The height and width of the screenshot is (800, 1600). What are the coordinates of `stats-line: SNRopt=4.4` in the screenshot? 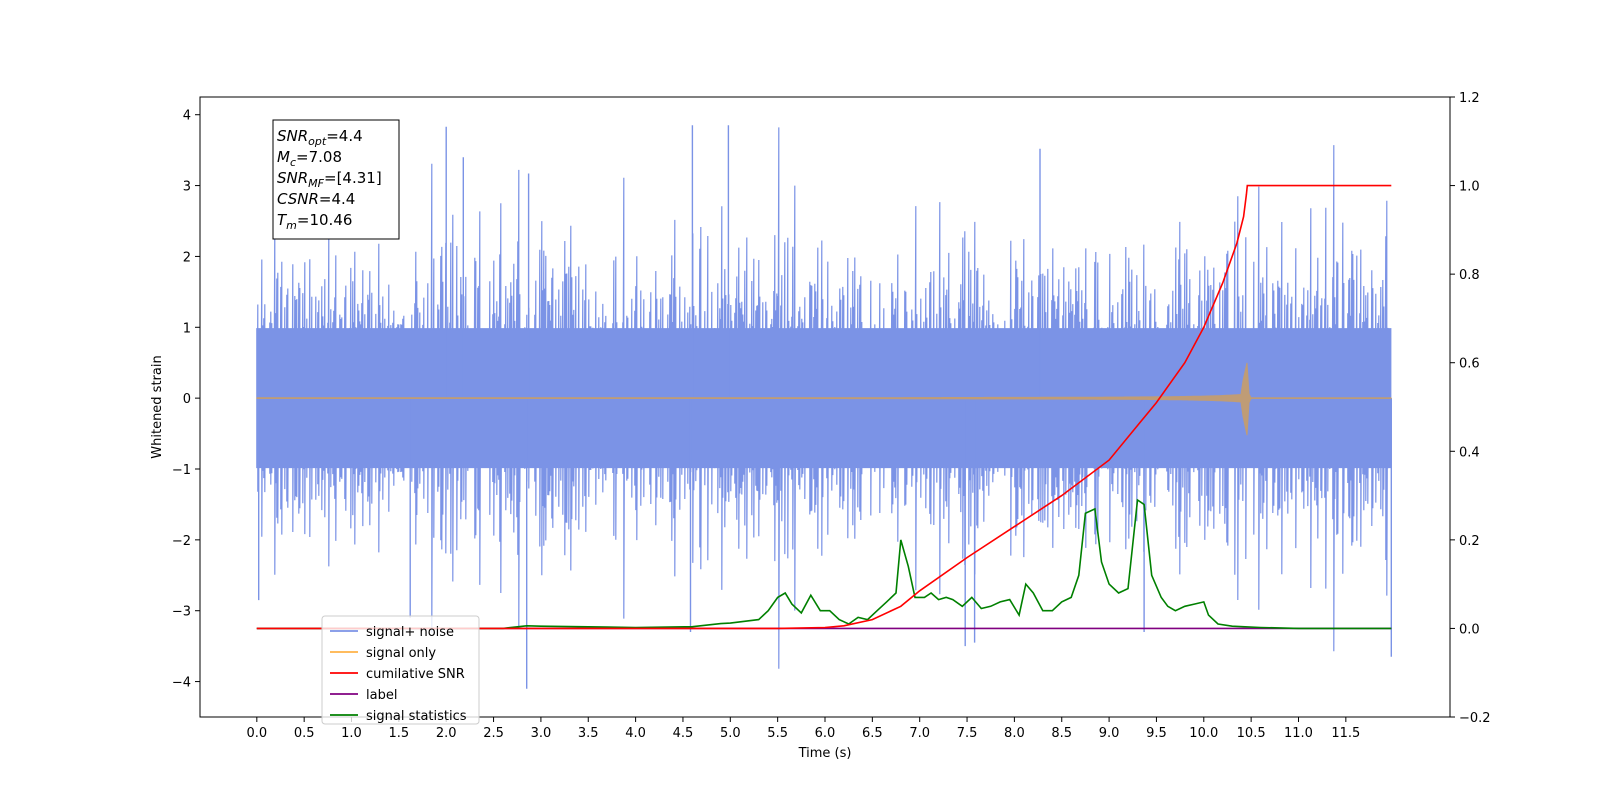 It's located at (320, 137).